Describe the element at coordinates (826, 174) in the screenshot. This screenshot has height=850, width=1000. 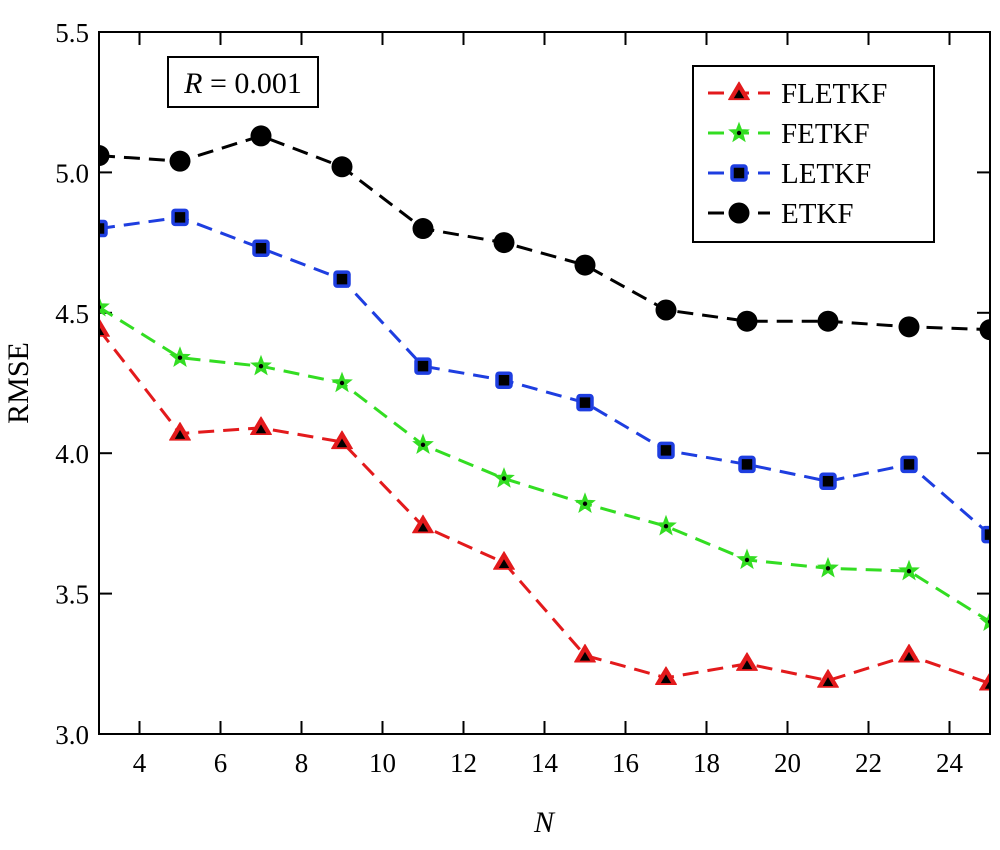
I see `legend-label: LETKF` at that location.